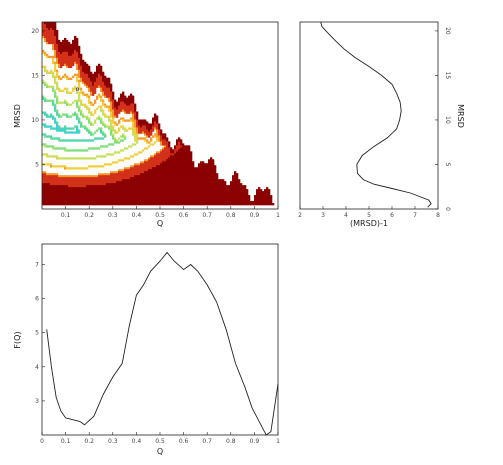  Describe the element at coordinates (113, 441) in the screenshot. I see `free-energy-x-tick-label: 0.3` at that location.